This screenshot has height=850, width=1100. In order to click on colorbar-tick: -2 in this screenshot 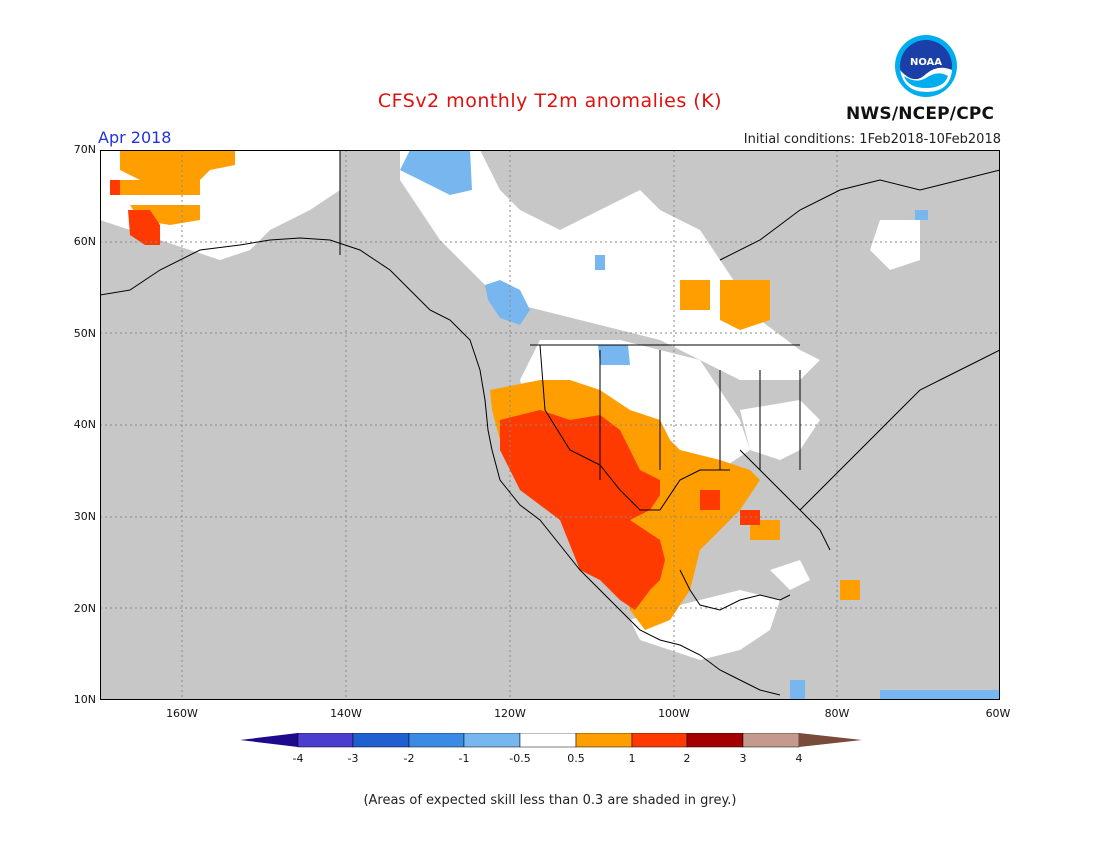, I will do `click(409, 758)`.